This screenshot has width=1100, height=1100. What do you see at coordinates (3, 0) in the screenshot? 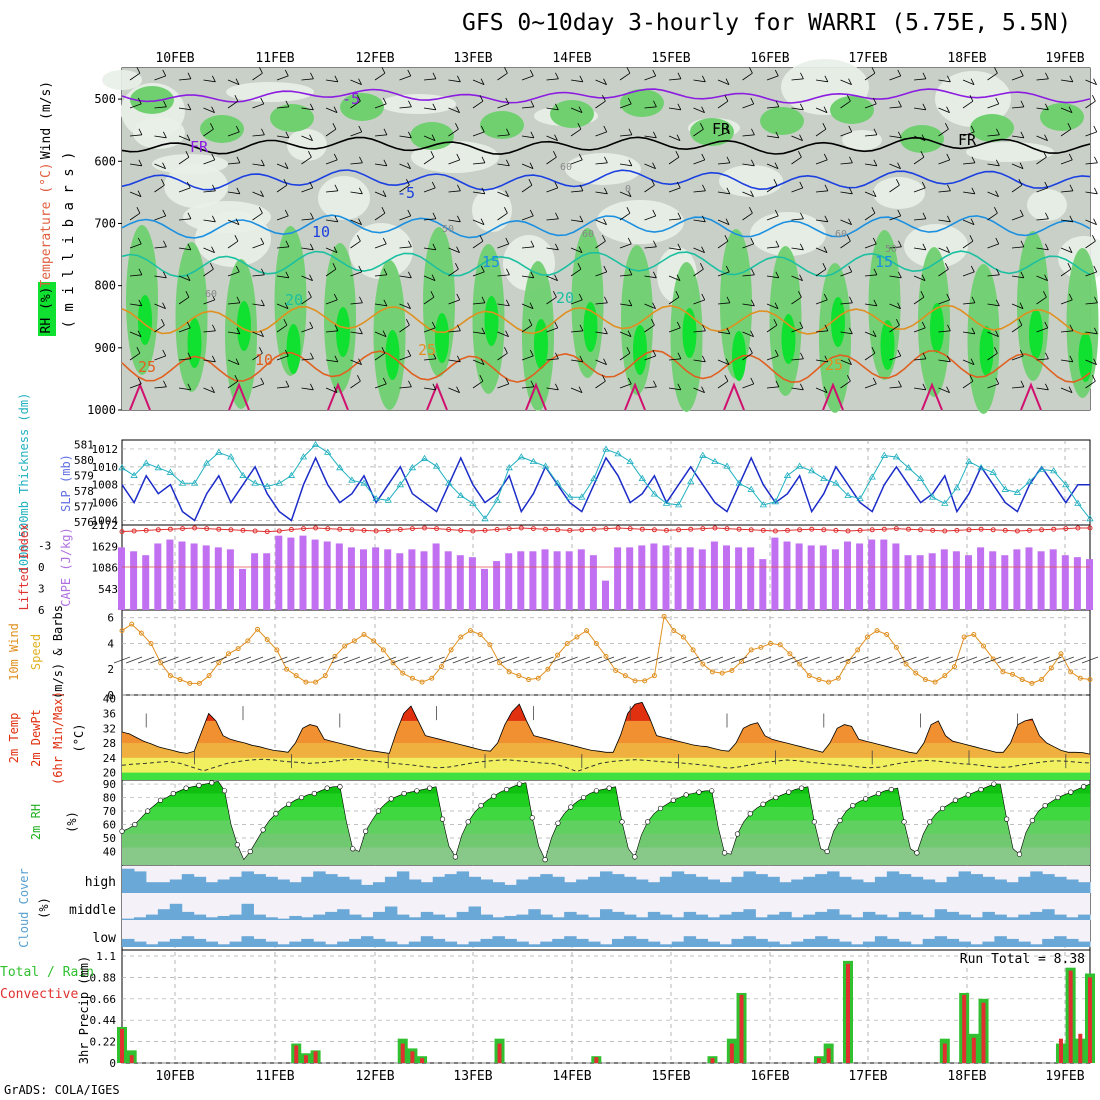
I see `rh2m-axis-label: 2m RH (%)` at bounding box center [3, 0].